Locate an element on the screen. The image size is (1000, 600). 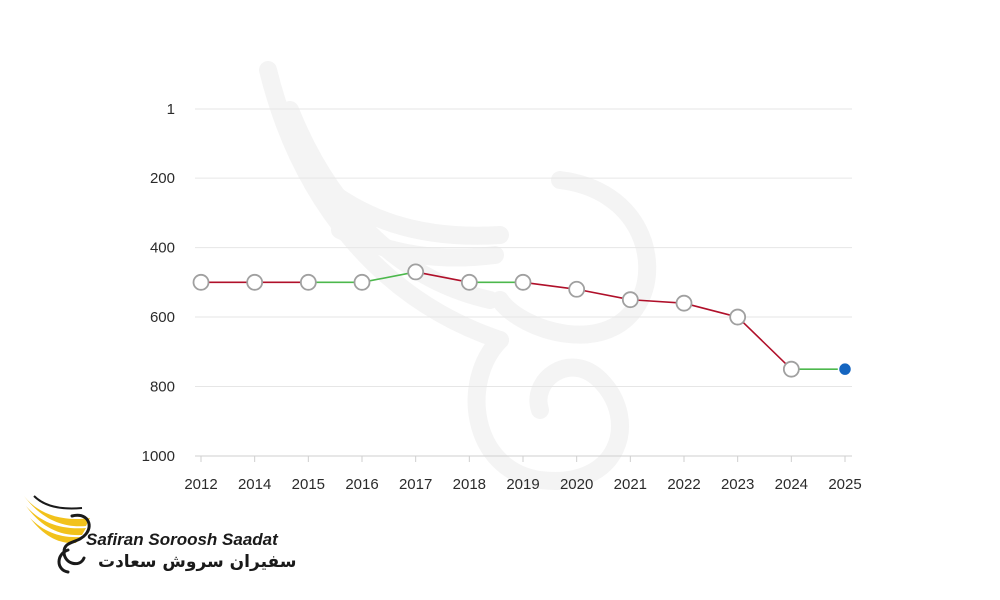
x-tick-label: 2024 is located at coordinates (791, 484).